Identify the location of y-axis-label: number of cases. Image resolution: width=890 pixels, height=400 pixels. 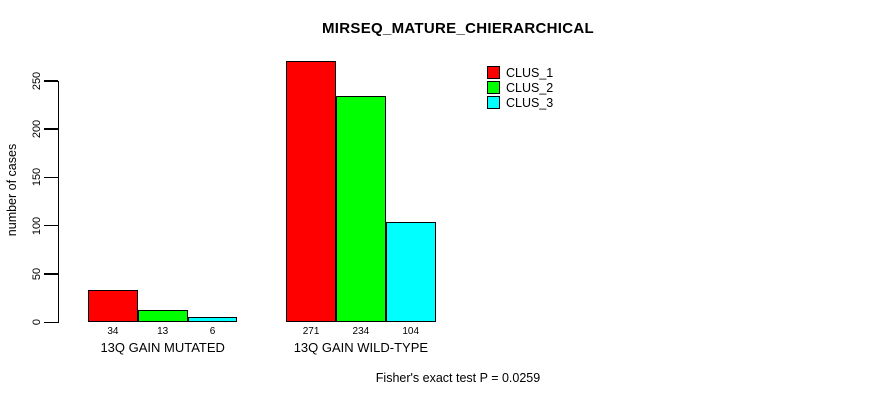
(12, 190).